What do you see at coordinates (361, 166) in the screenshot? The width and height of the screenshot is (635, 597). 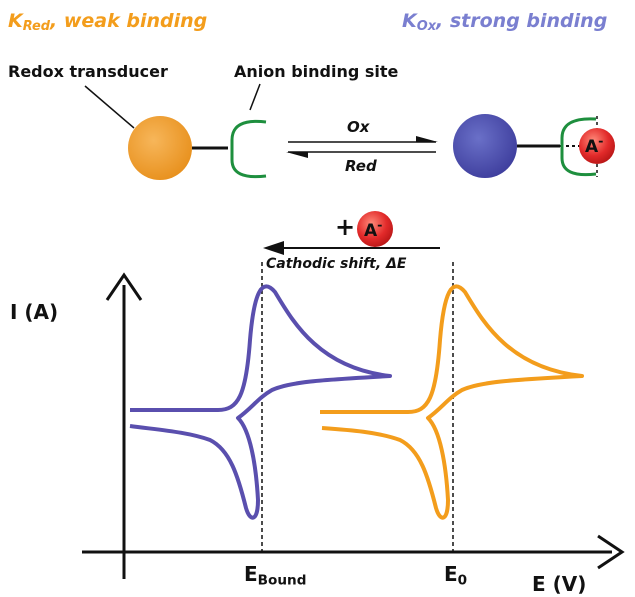 I see `red-label: Red` at bounding box center [361, 166].